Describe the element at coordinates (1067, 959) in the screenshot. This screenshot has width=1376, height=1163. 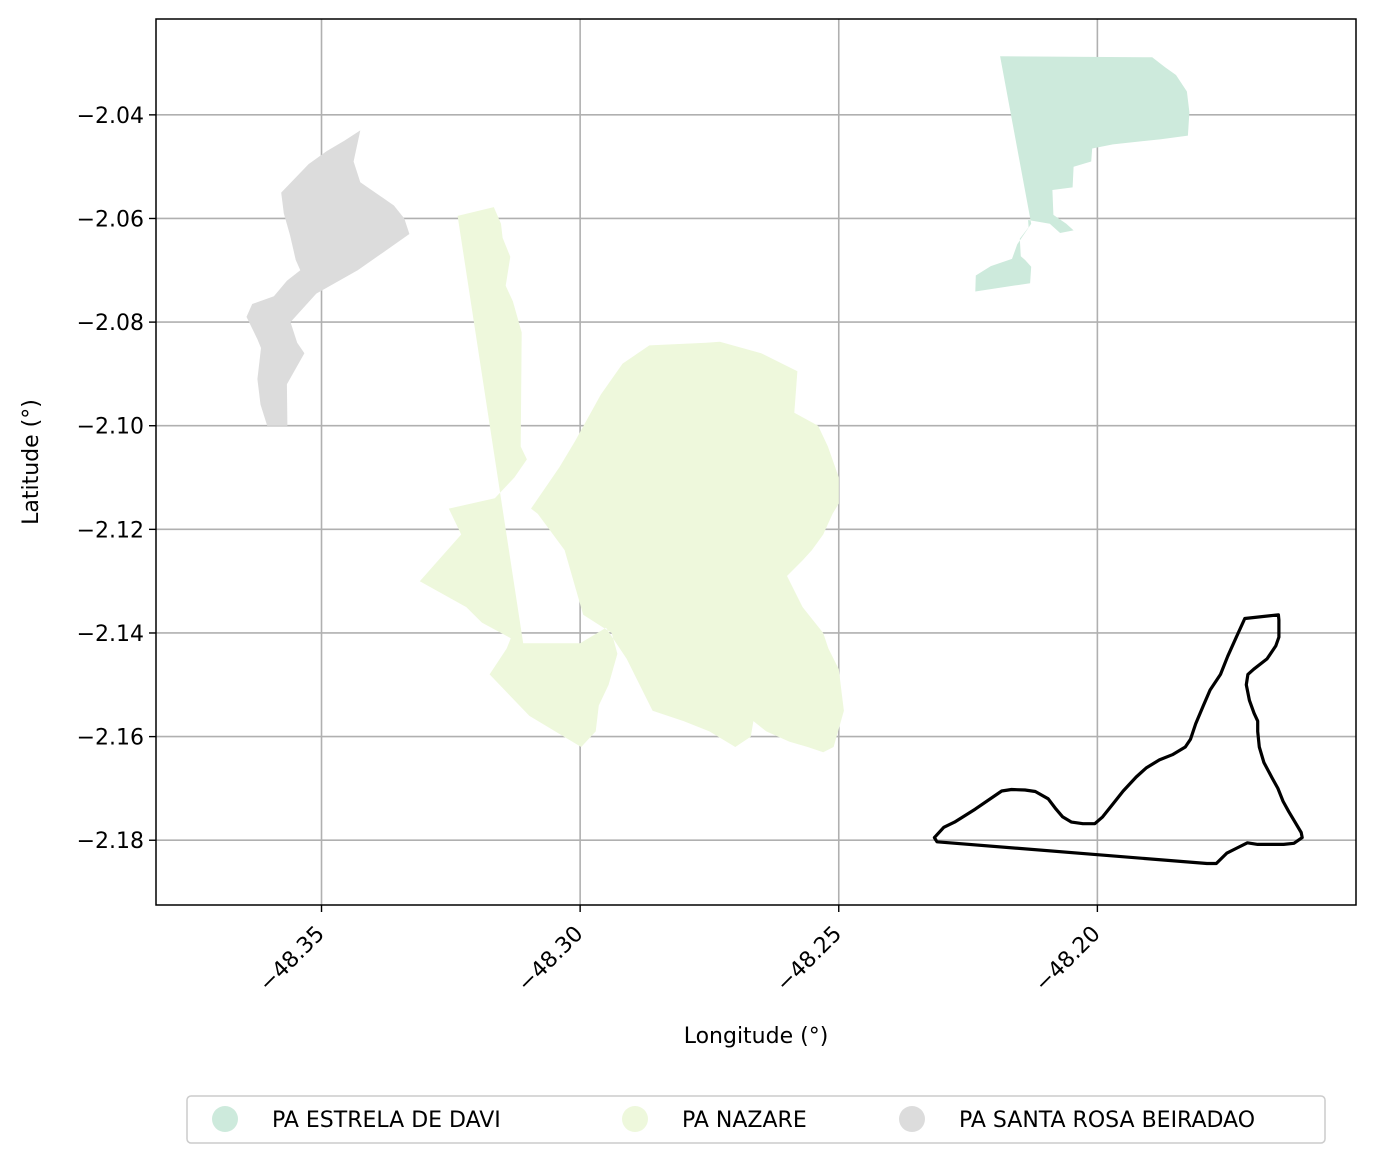
I see `x-tick-label: −48.20` at that location.